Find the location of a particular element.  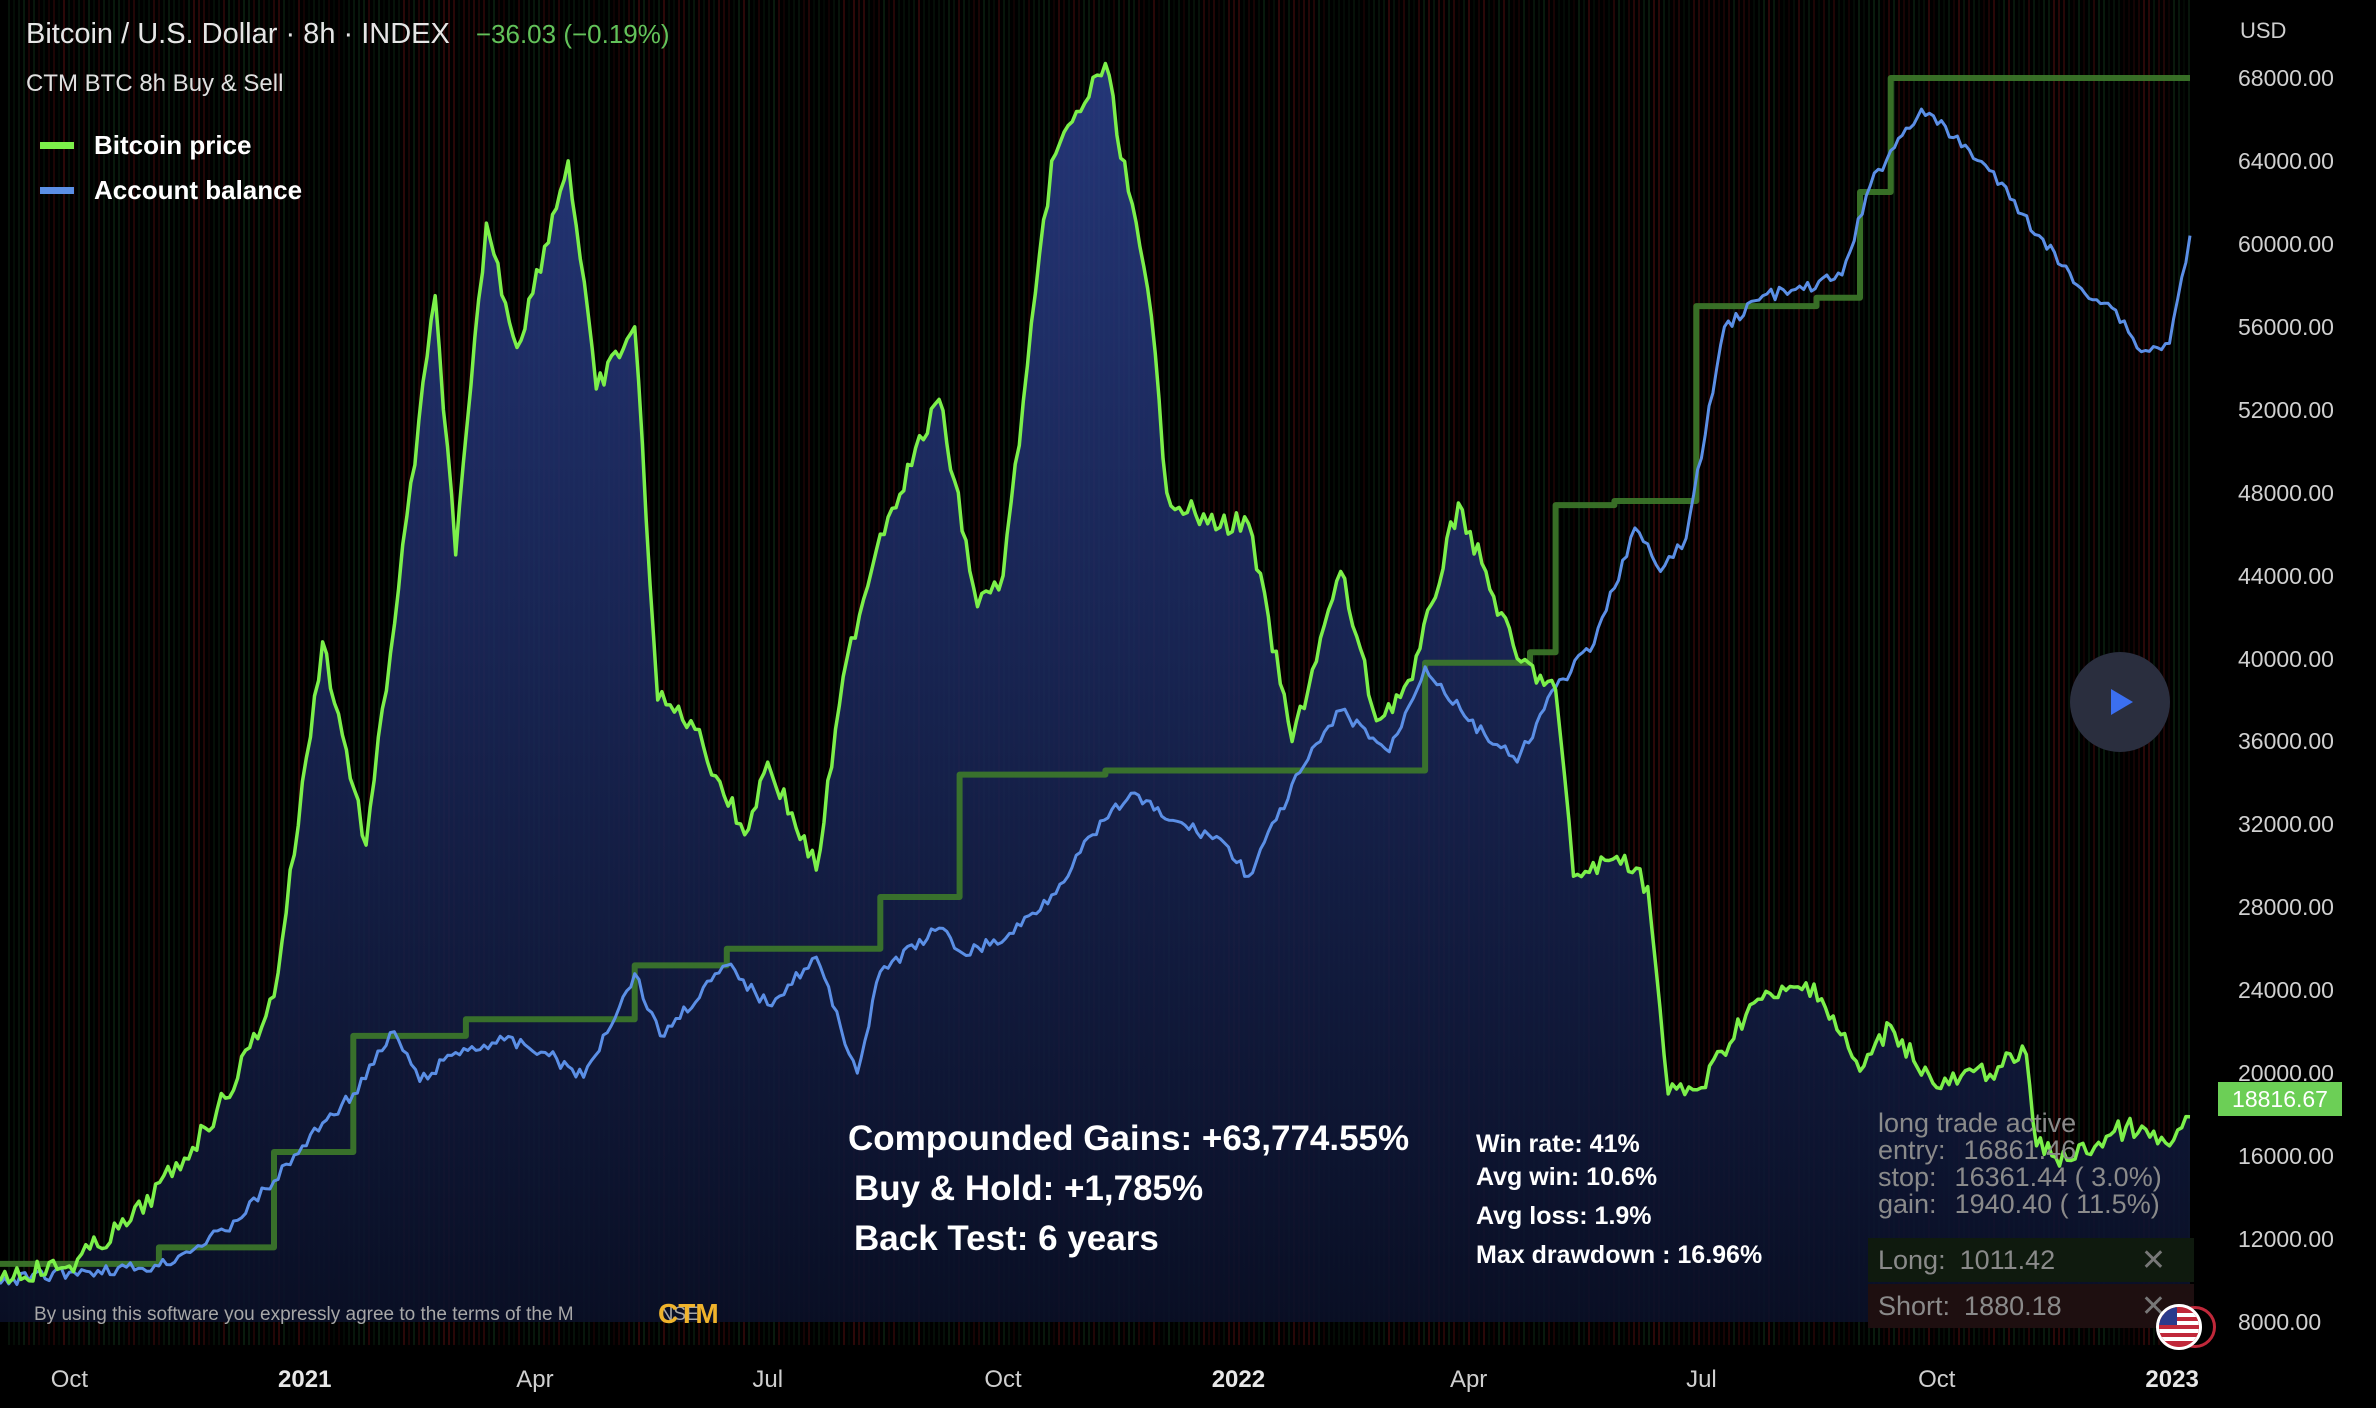

x-tick-label: Apr is located at coordinates (535, 1379).